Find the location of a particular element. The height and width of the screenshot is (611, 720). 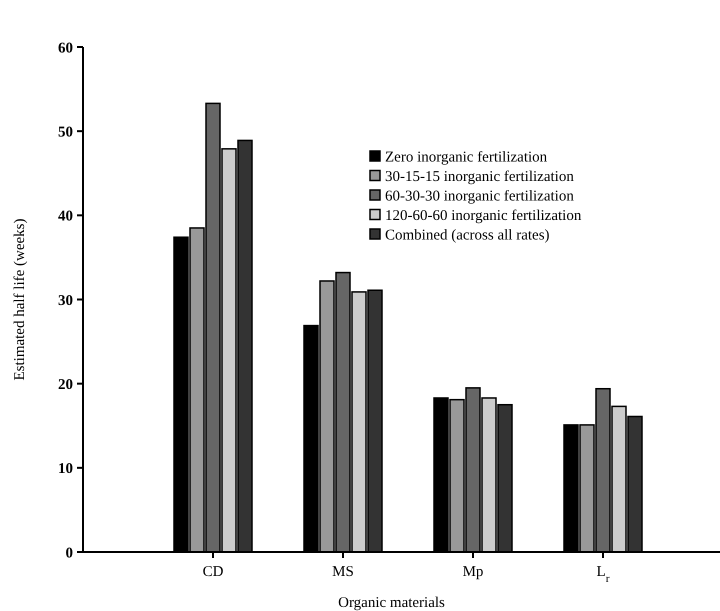

y-tick-label: 40 is located at coordinates (65, 216).